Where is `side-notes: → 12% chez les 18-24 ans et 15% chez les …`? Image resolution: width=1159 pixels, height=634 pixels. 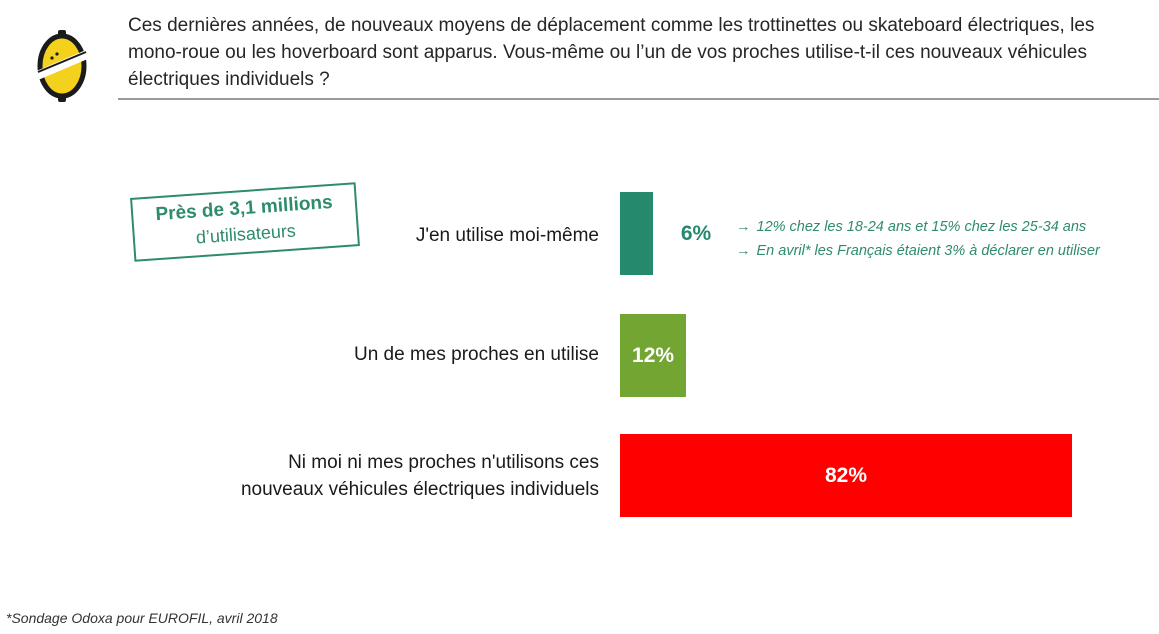
side-notes: → 12% chez les 18-24 ans et 15% chez les … is located at coordinates (918, 239).